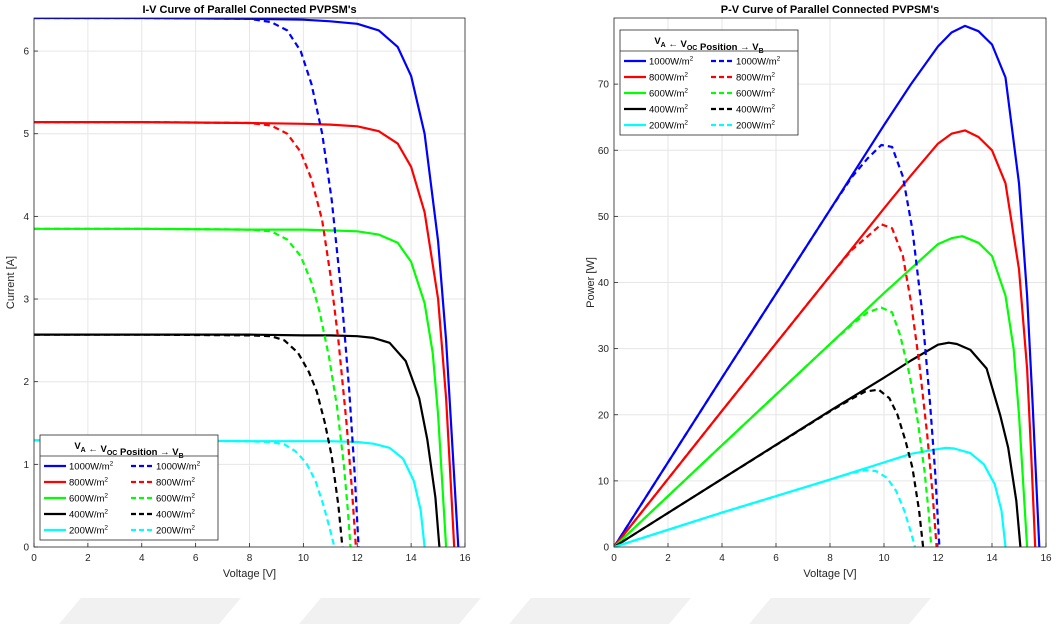 The height and width of the screenshot is (635, 1060). What do you see at coordinates (604, 217) in the screenshot?
I see `y-tick-label: 50` at bounding box center [604, 217].